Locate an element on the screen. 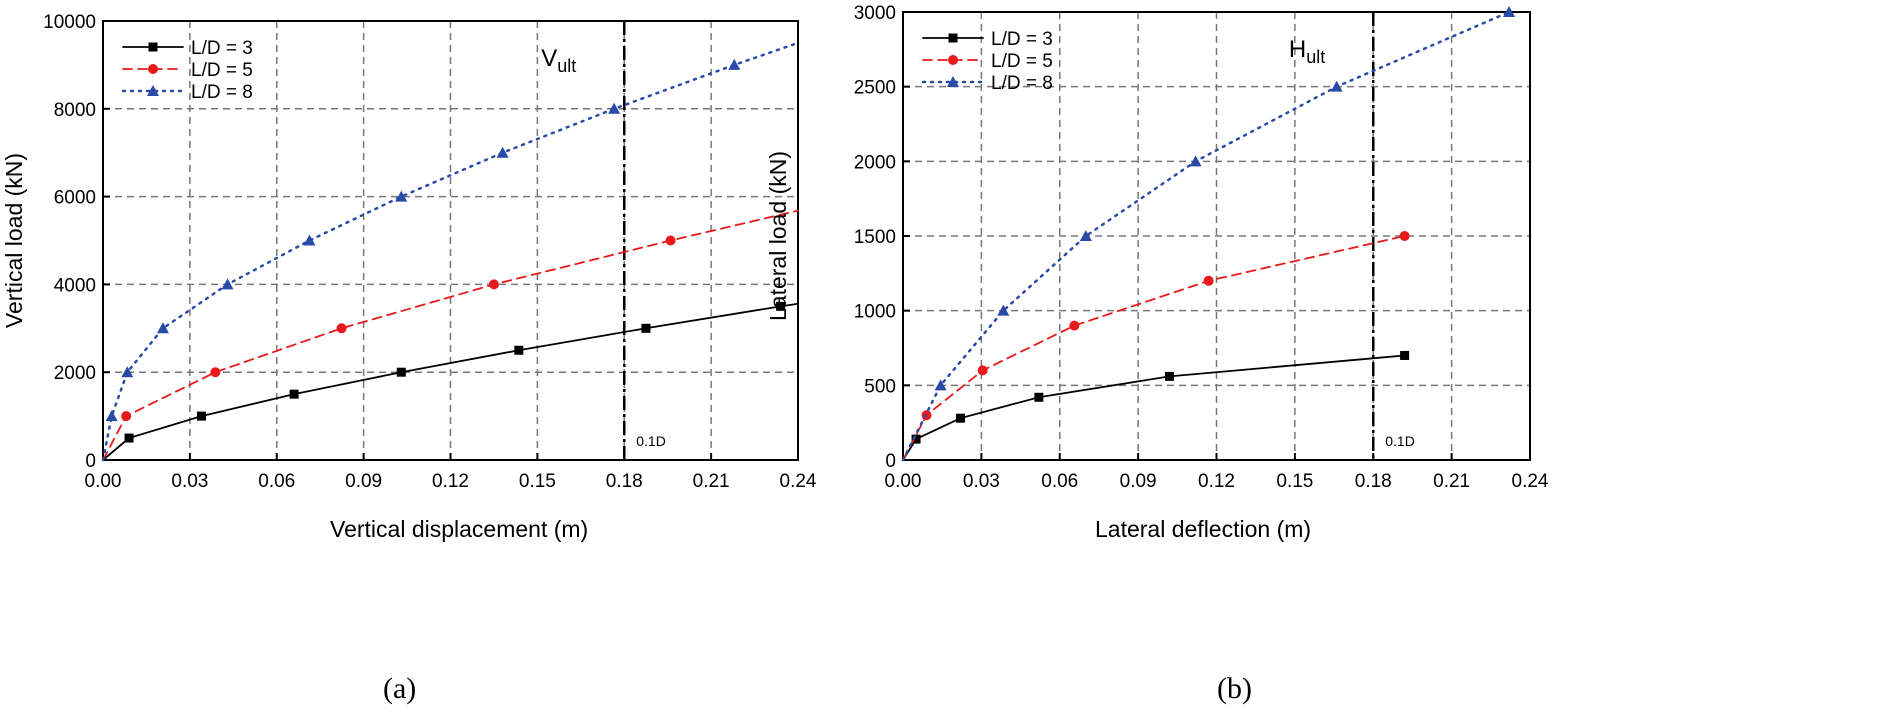 The width and height of the screenshot is (1900, 725). caption-a: (a) is located at coordinates (400, 688).